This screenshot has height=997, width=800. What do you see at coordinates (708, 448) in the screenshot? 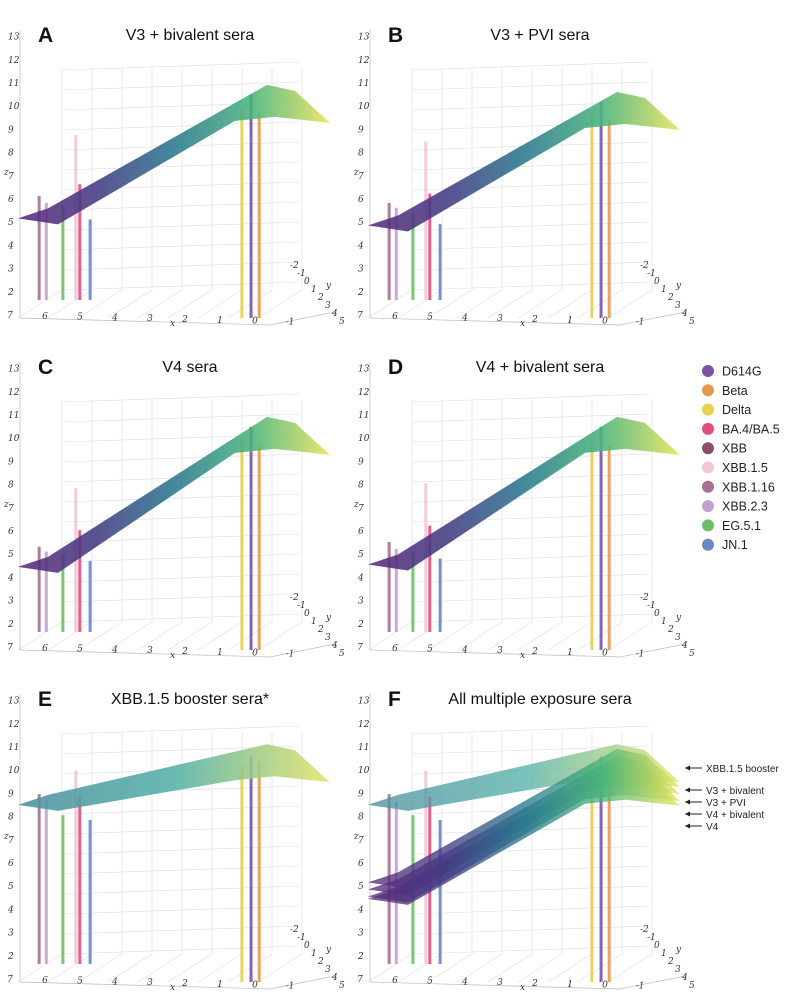
I see `legend-swatch-xbb` at bounding box center [708, 448].